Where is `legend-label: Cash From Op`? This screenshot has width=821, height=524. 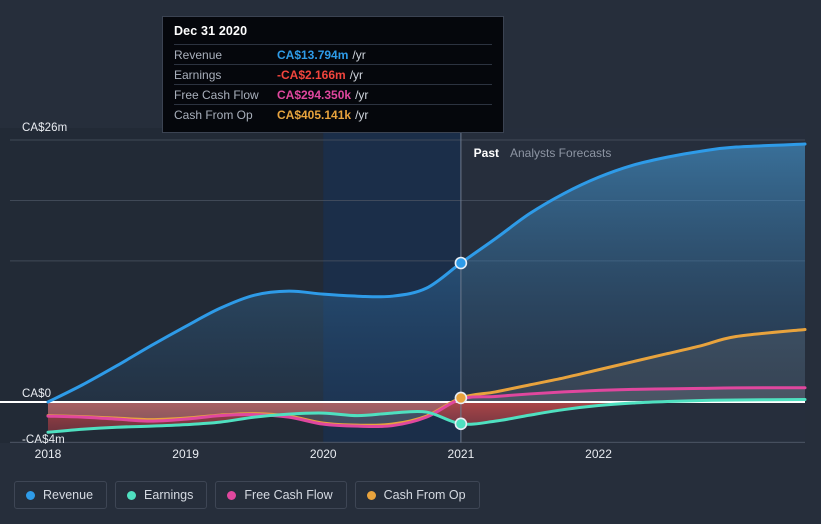
legend-label: Cash From Op is located at coordinates (424, 495).